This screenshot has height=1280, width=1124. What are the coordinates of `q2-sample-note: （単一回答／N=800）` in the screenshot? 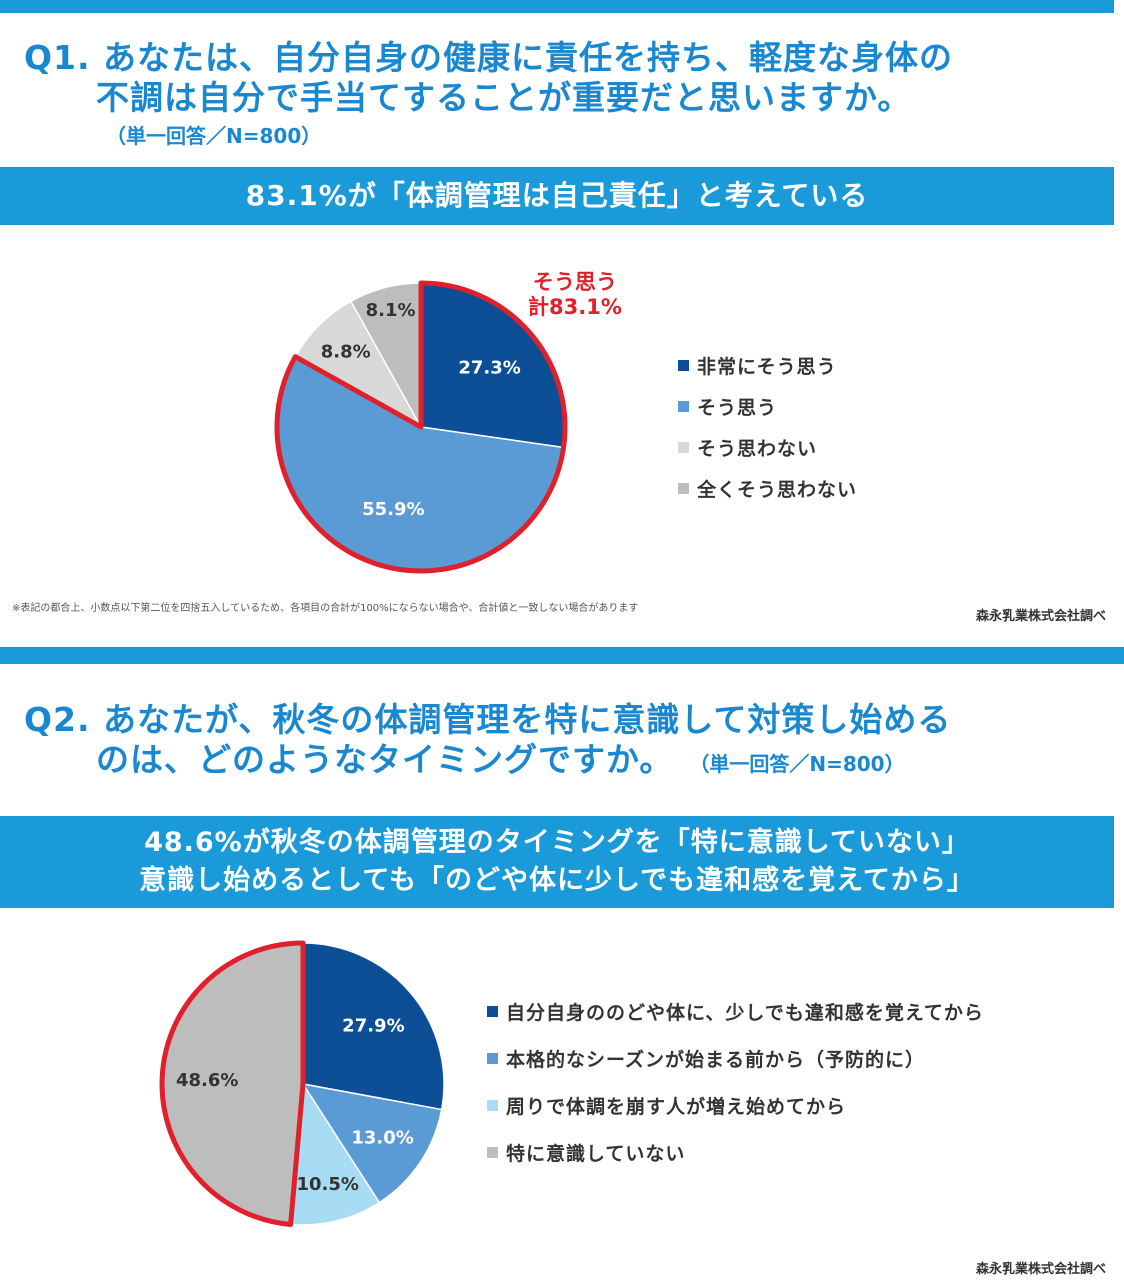 It's located at (802, 764).